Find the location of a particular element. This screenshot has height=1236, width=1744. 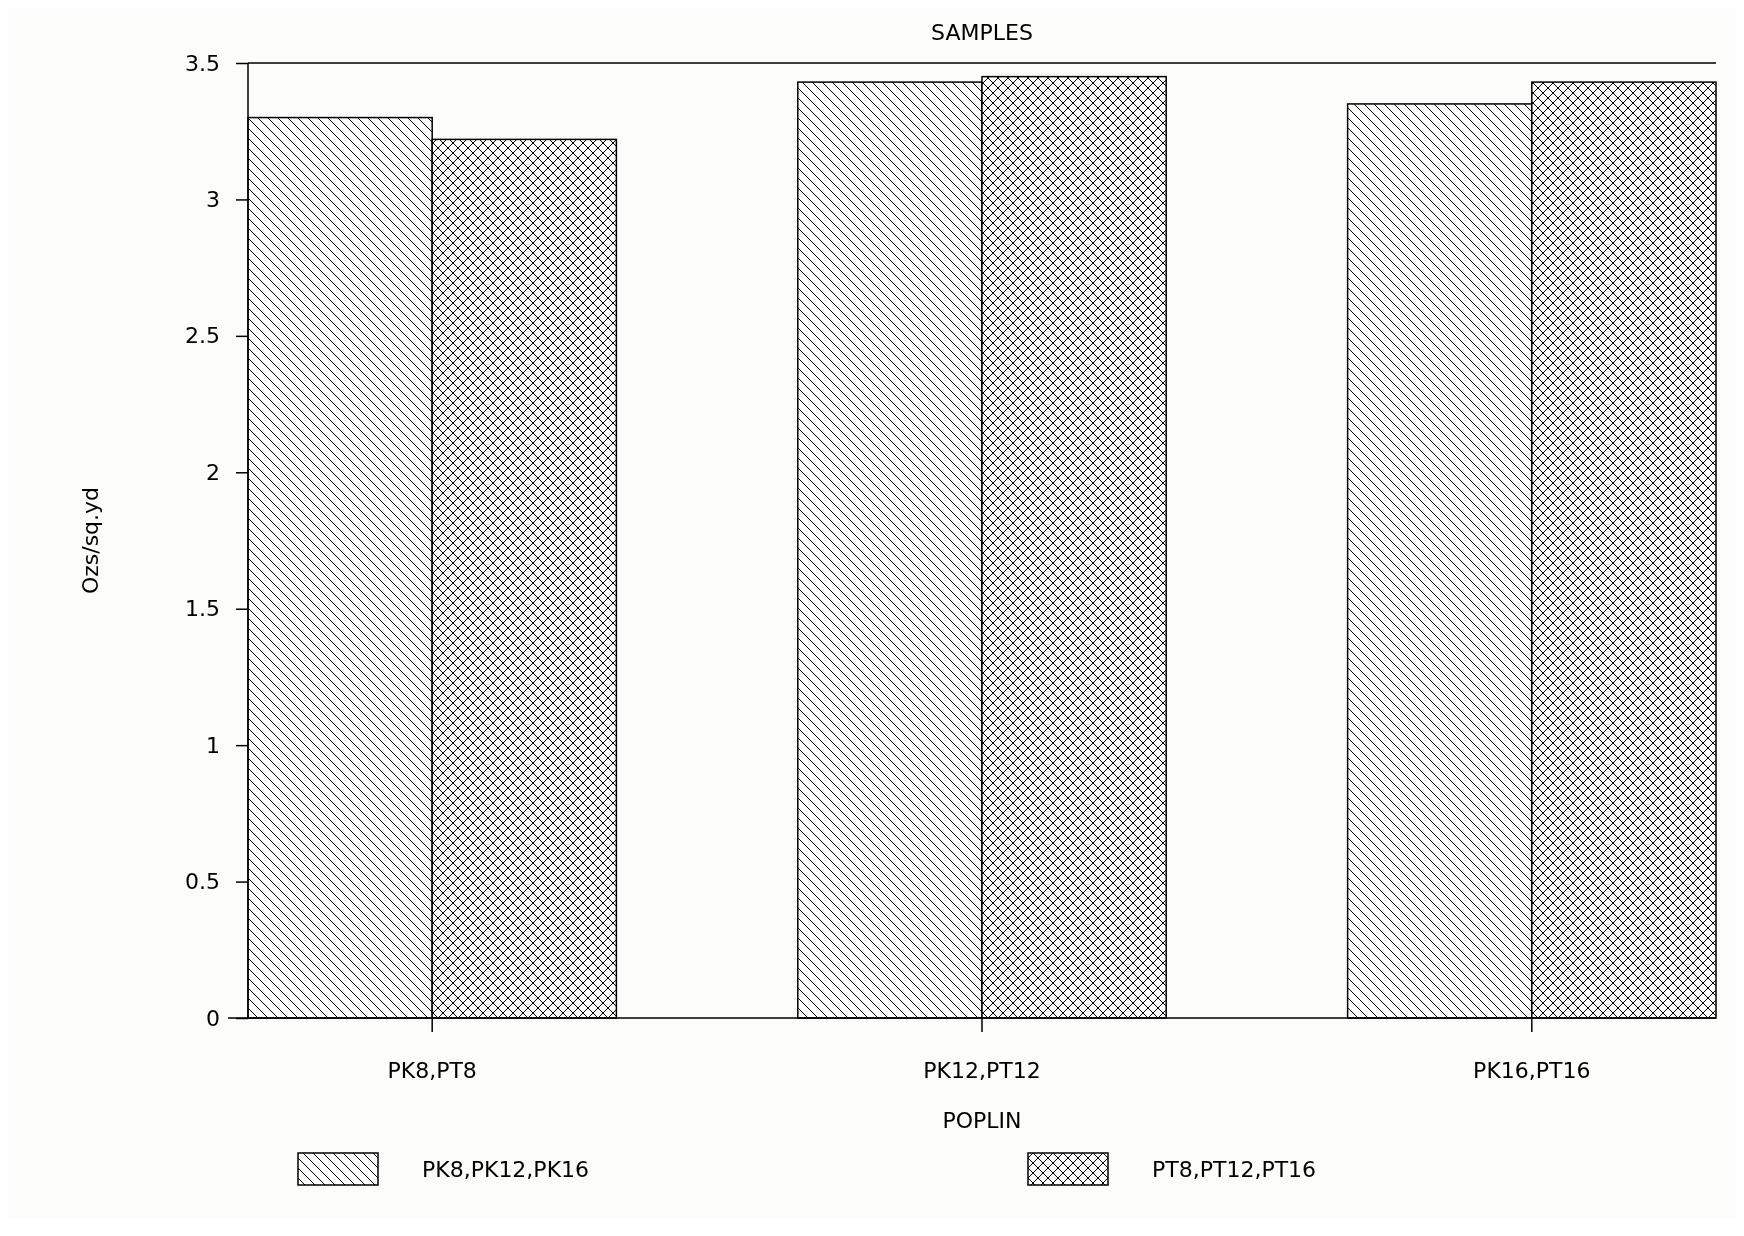

y-tick-label: 3.5 is located at coordinates (202, 63).